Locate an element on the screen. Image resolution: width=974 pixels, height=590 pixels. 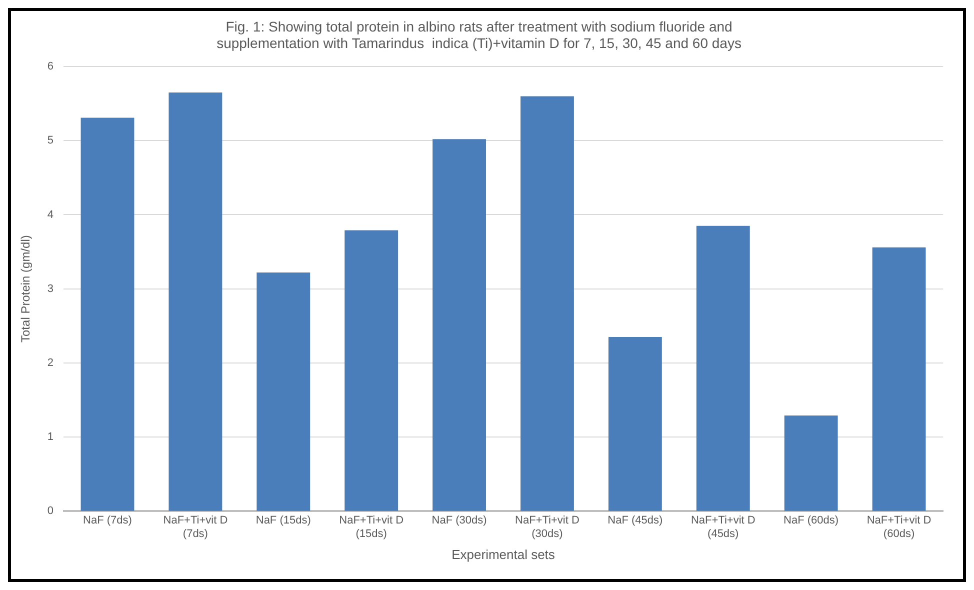
x-axis-title: Experimental sets is located at coordinates (504, 554).